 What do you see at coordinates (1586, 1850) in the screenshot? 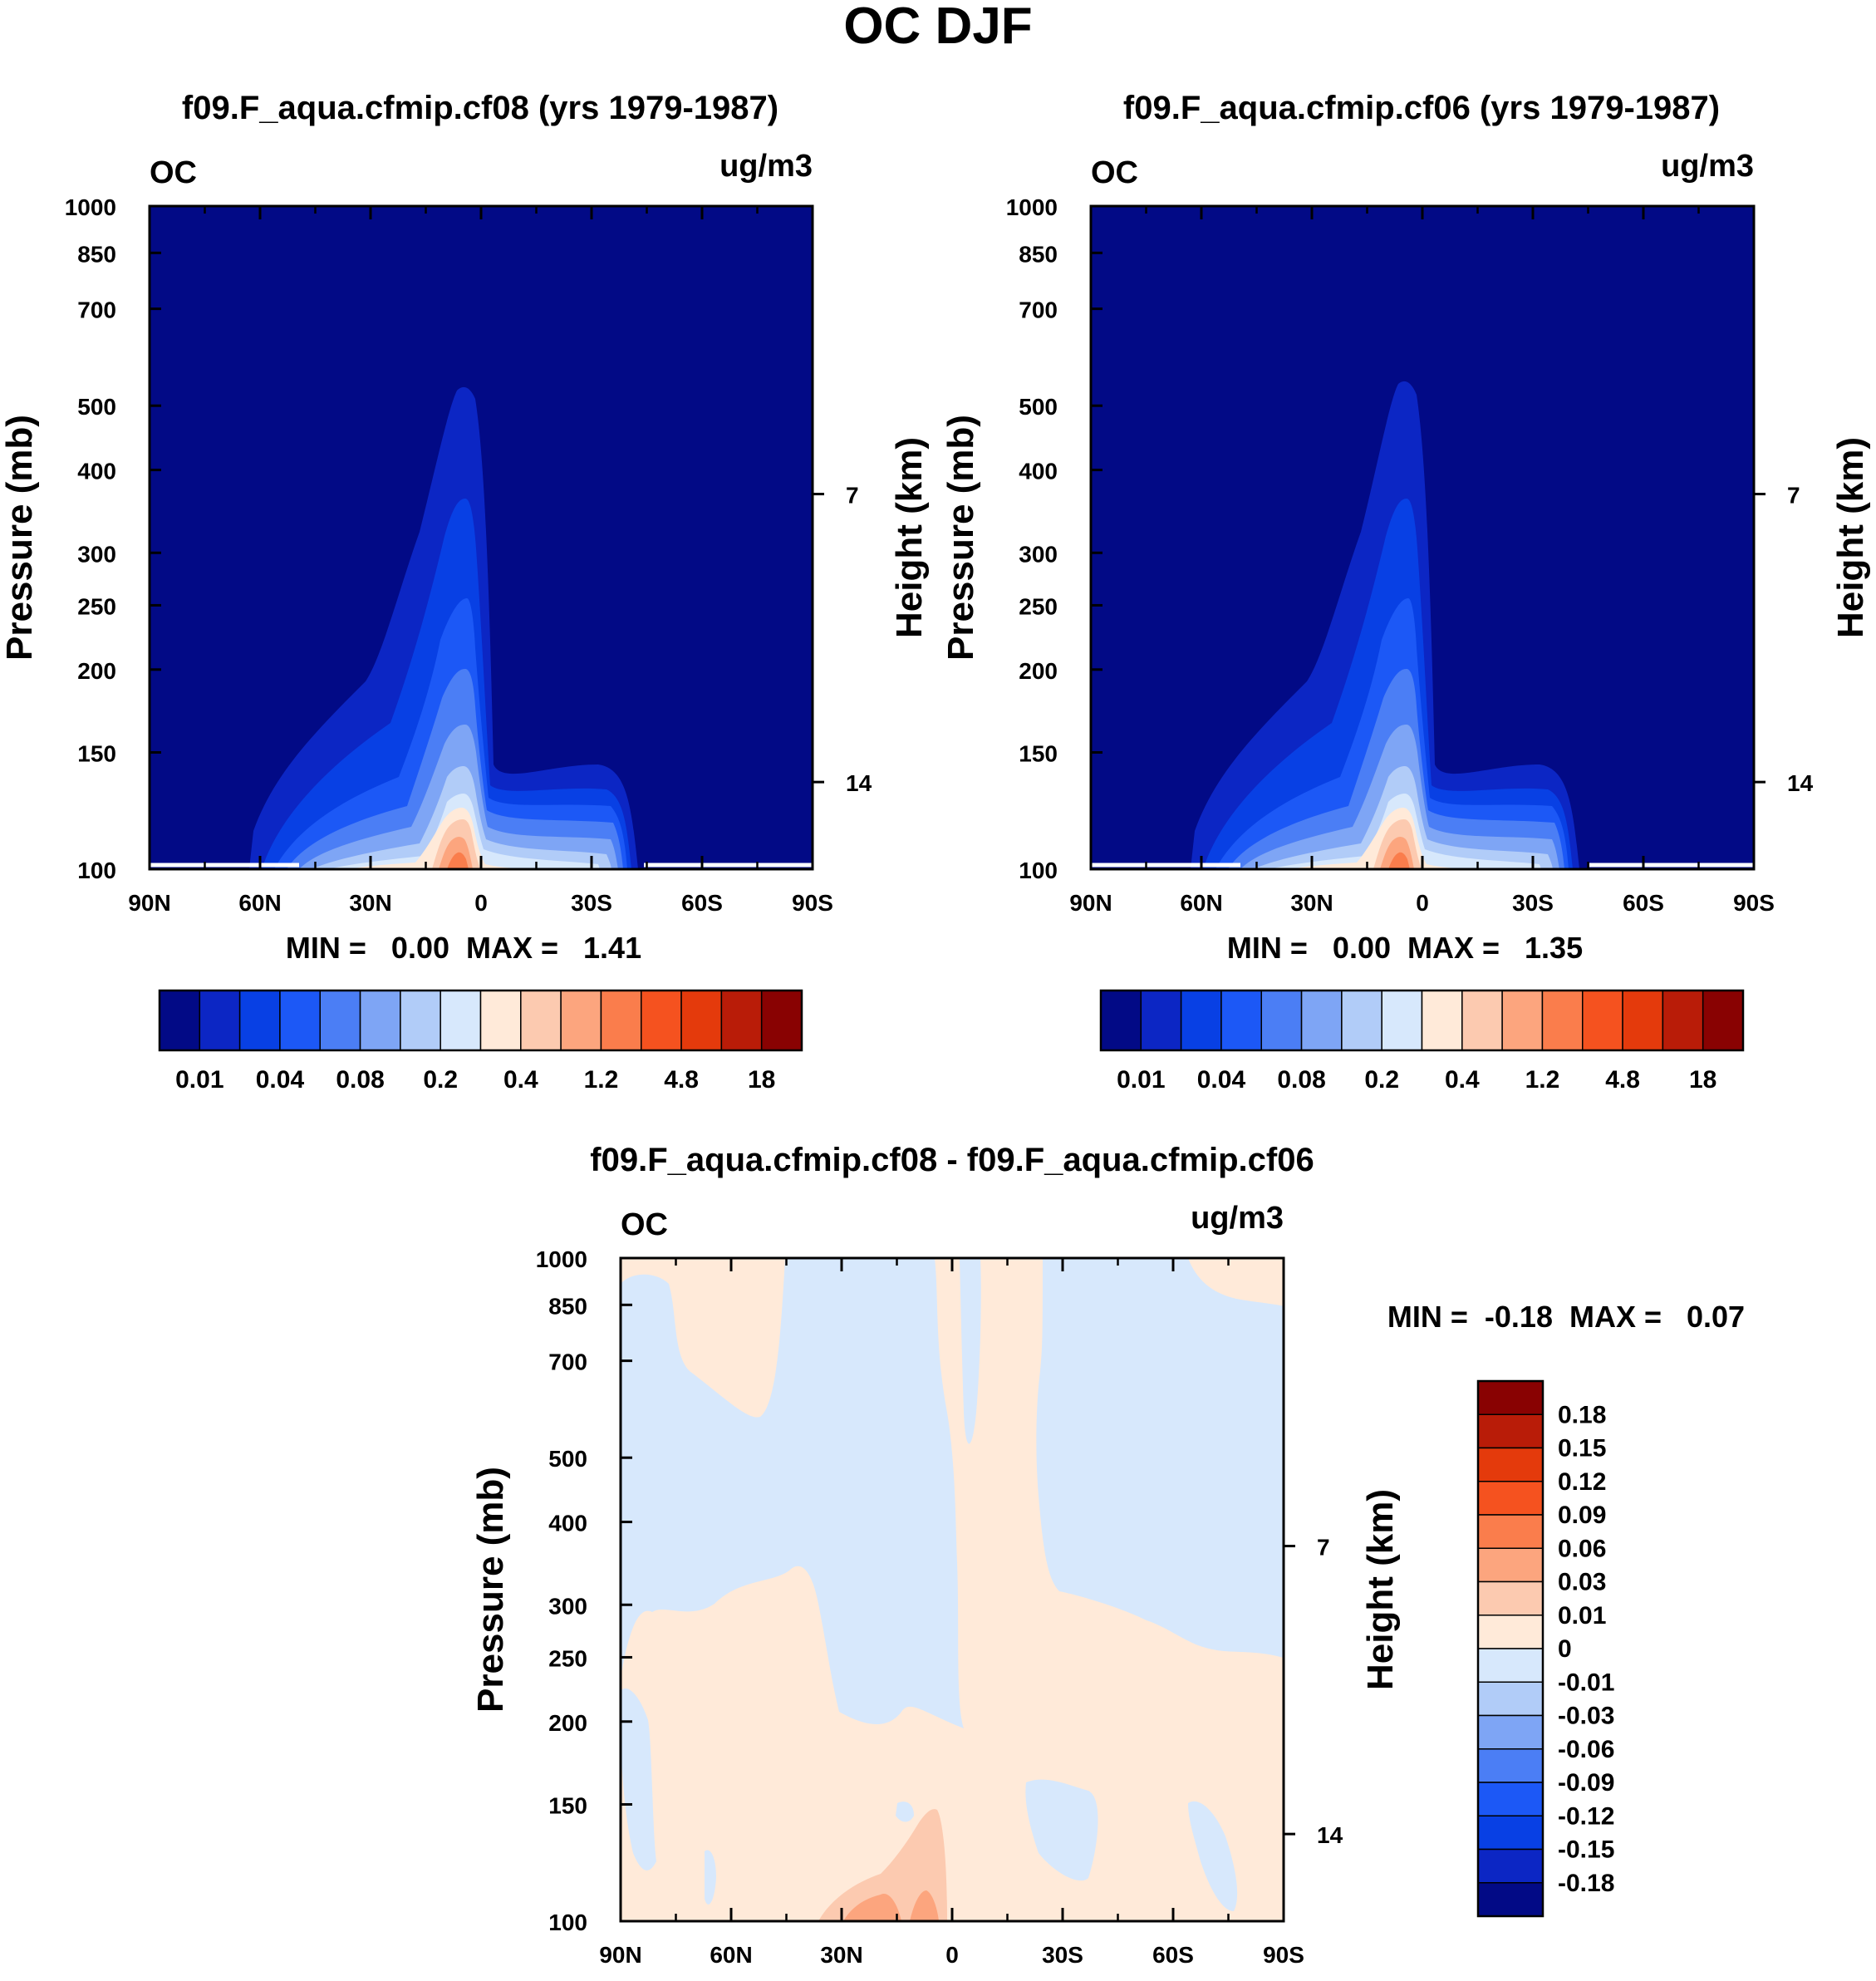
I see `colorbar-label: -0.15` at bounding box center [1586, 1850].